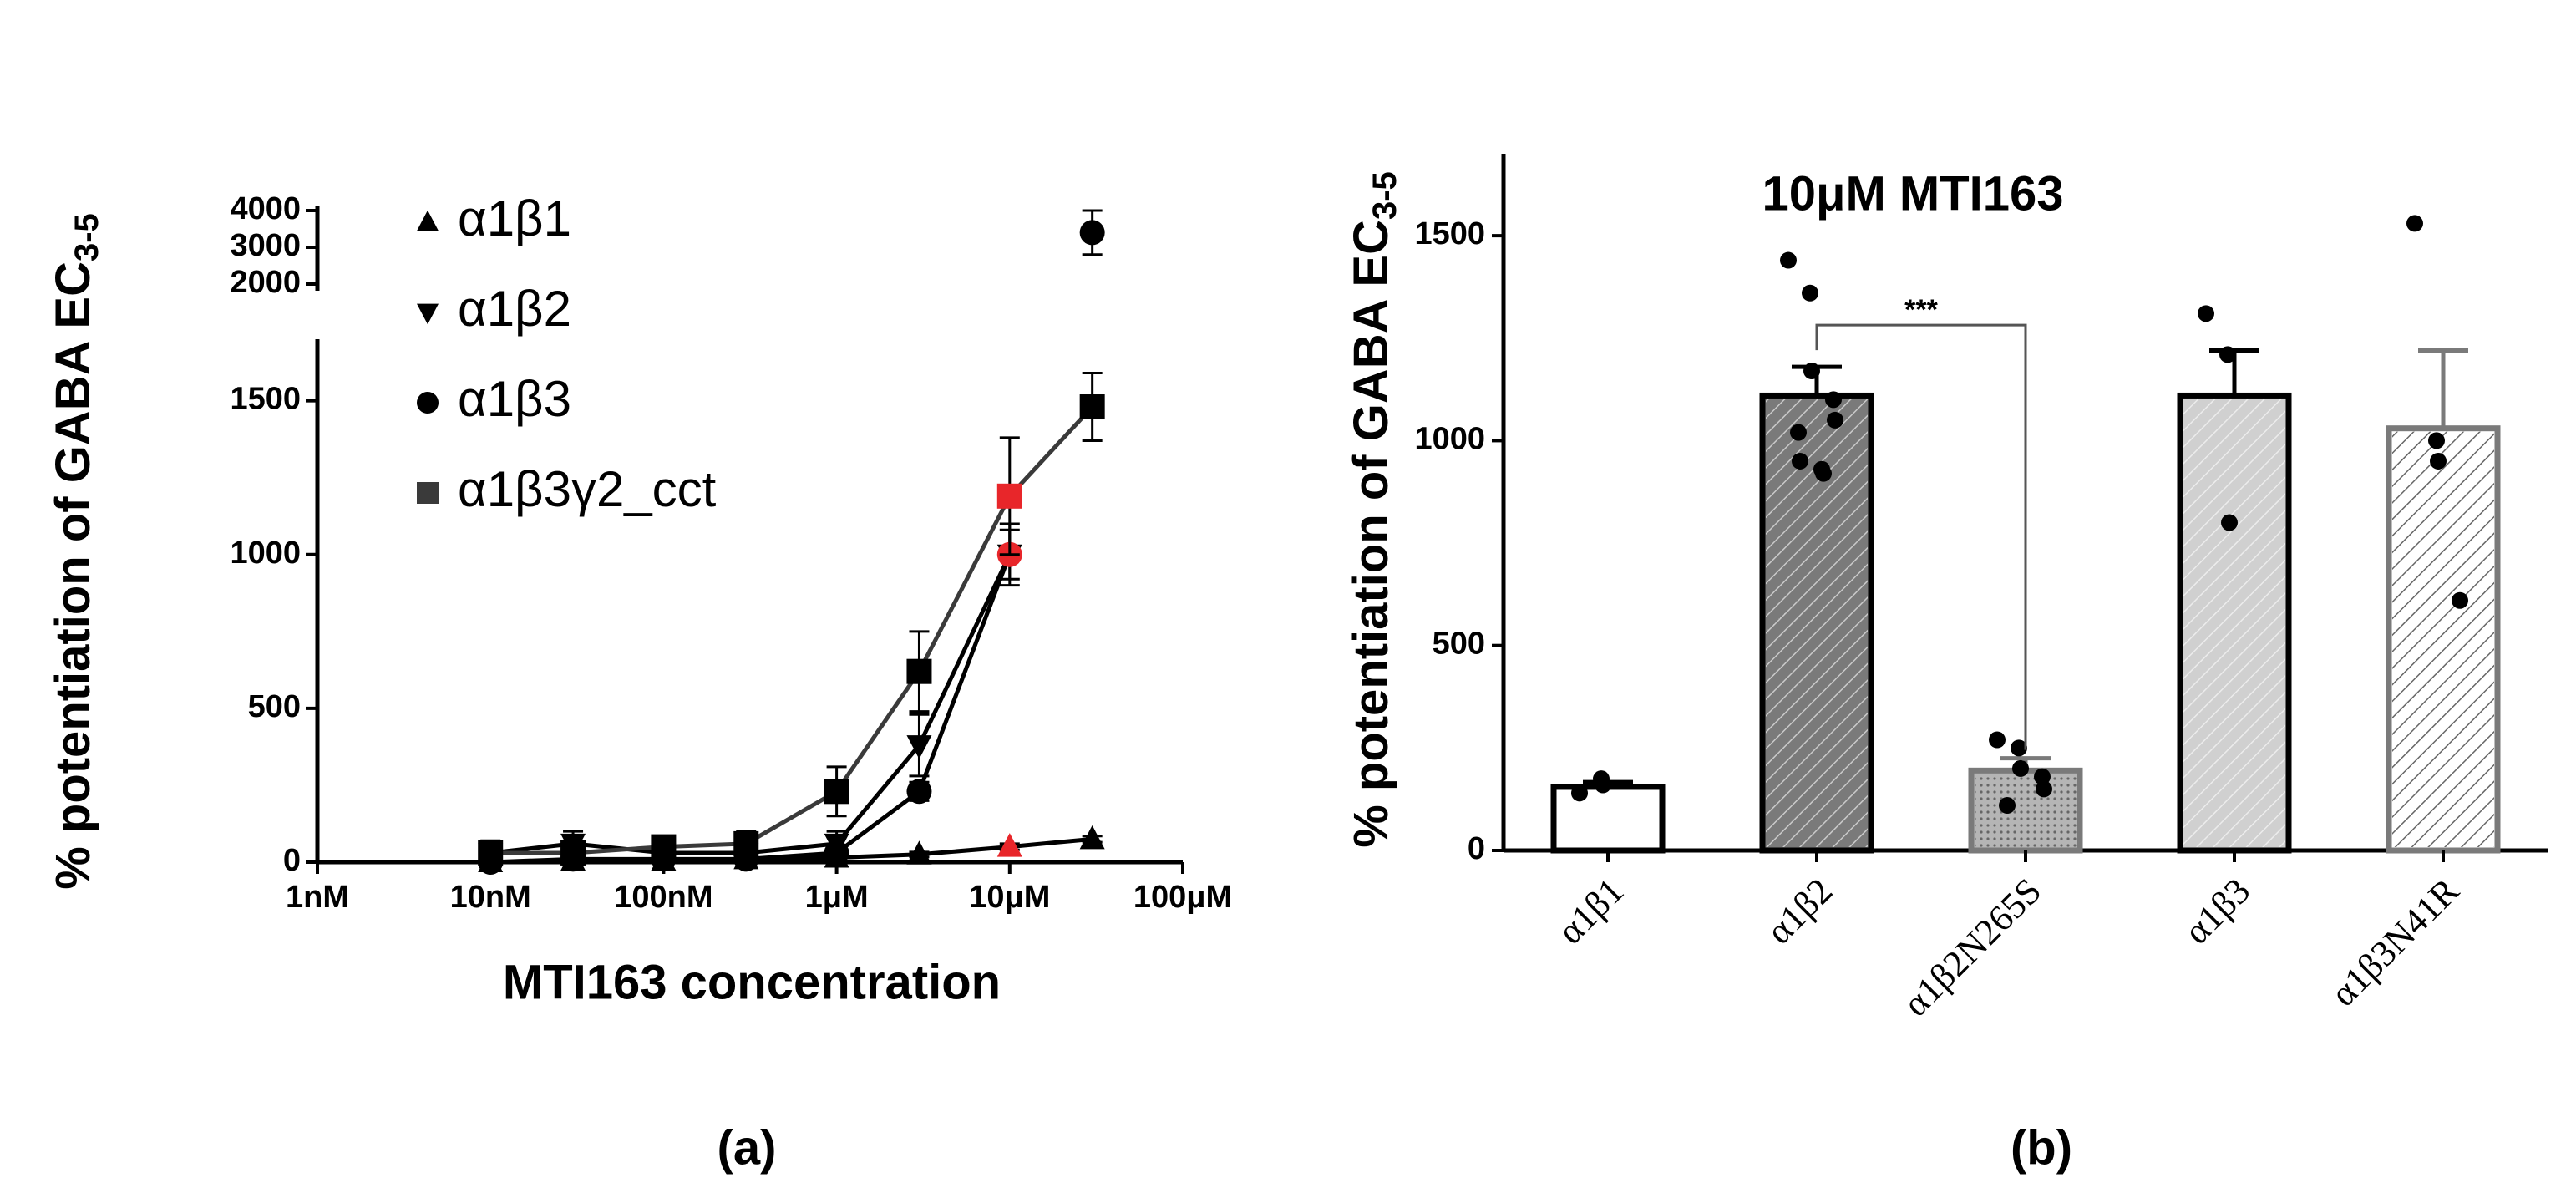  What do you see at coordinates (747, 1147) in the screenshot?
I see `panel-label: (a)` at bounding box center [747, 1147].